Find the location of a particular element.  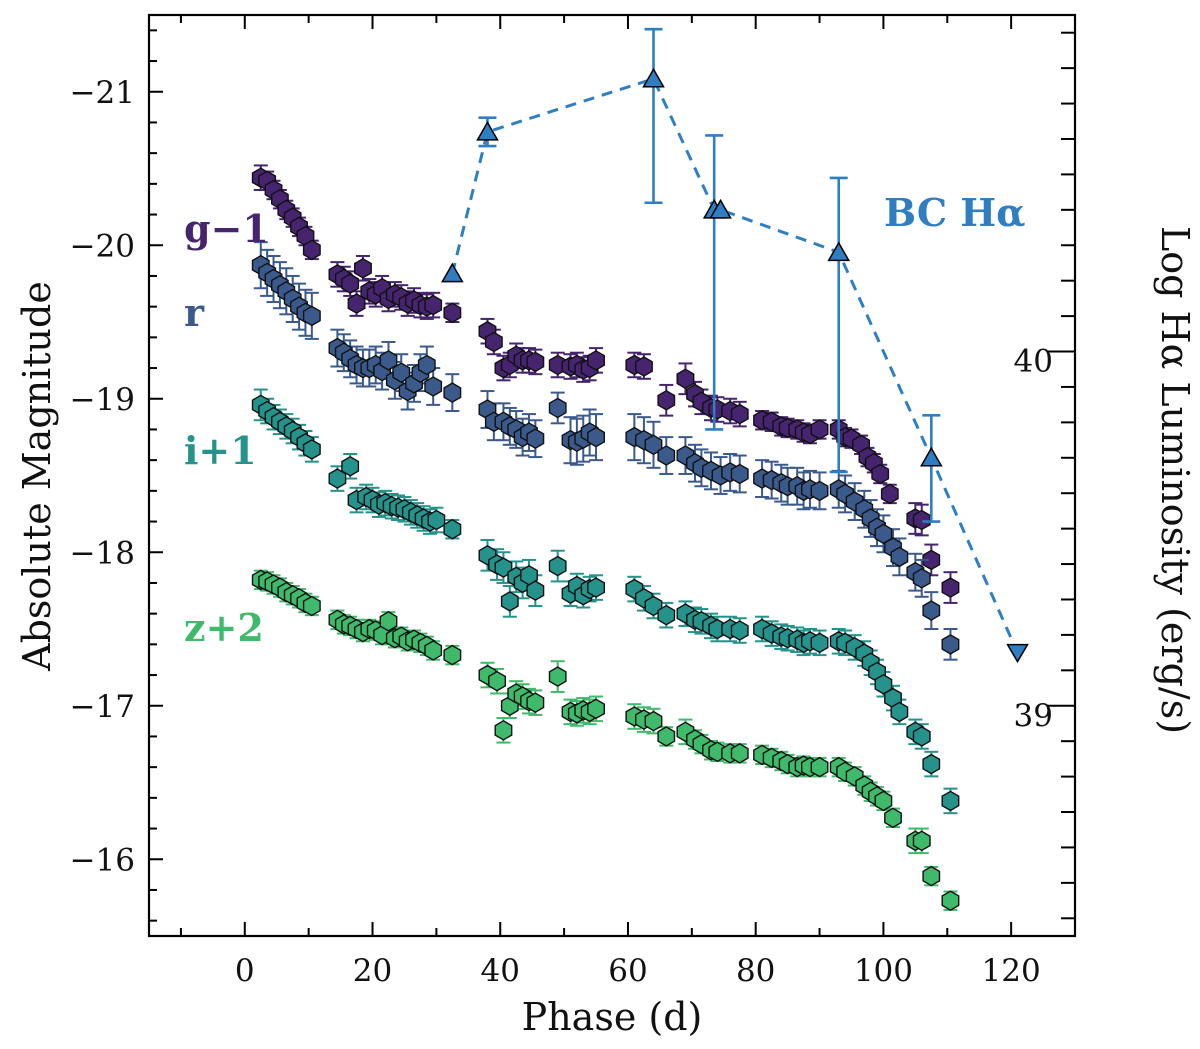

right-tick-label: 39 is located at coordinates (1033, 716).